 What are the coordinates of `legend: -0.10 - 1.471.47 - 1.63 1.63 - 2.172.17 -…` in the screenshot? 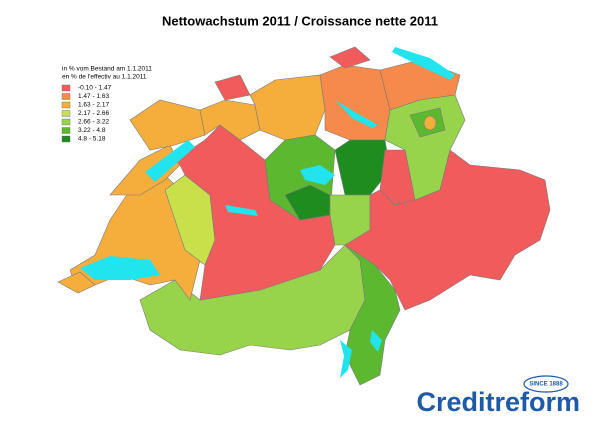 It's located at (86, 113).